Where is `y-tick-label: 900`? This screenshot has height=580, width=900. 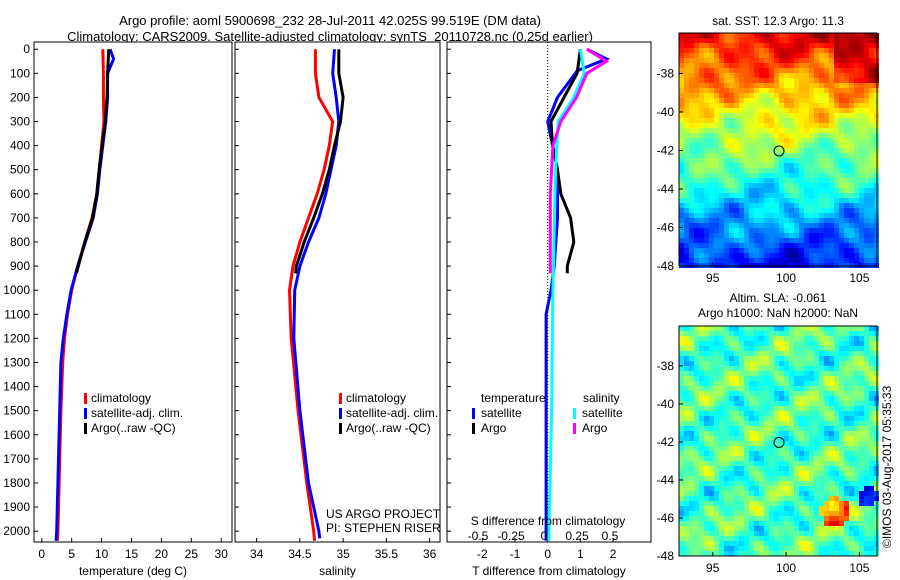
y-tick-label: 900 is located at coordinates (20, 266).